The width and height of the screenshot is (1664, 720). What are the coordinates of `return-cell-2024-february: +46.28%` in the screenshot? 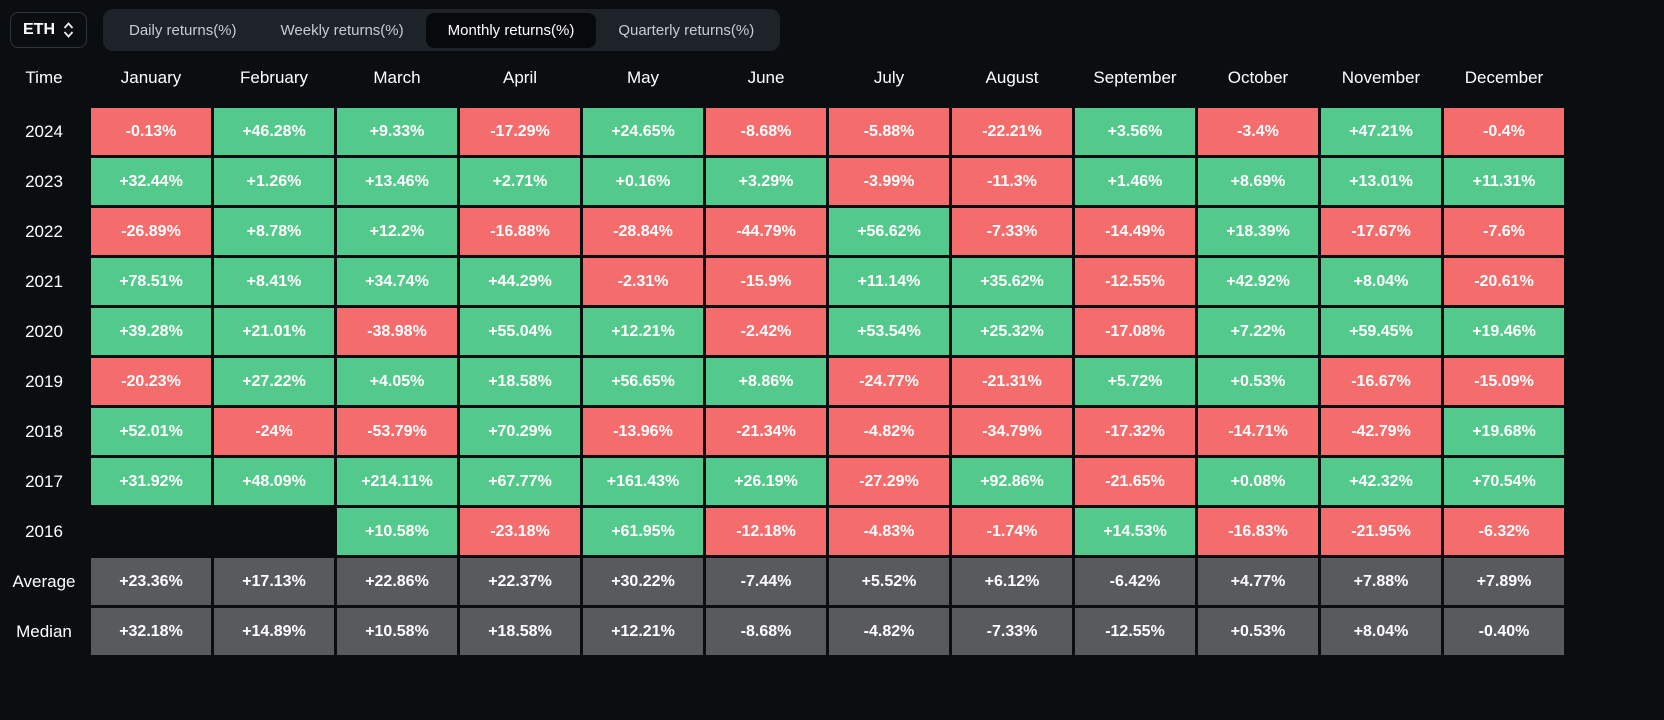 It's located at (274, 131).